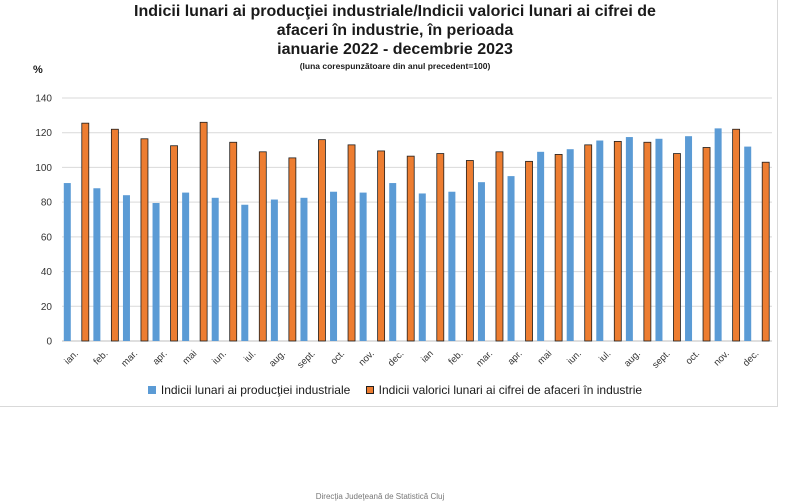  I want to click on y-tick-label: 0, so click(49, 342).